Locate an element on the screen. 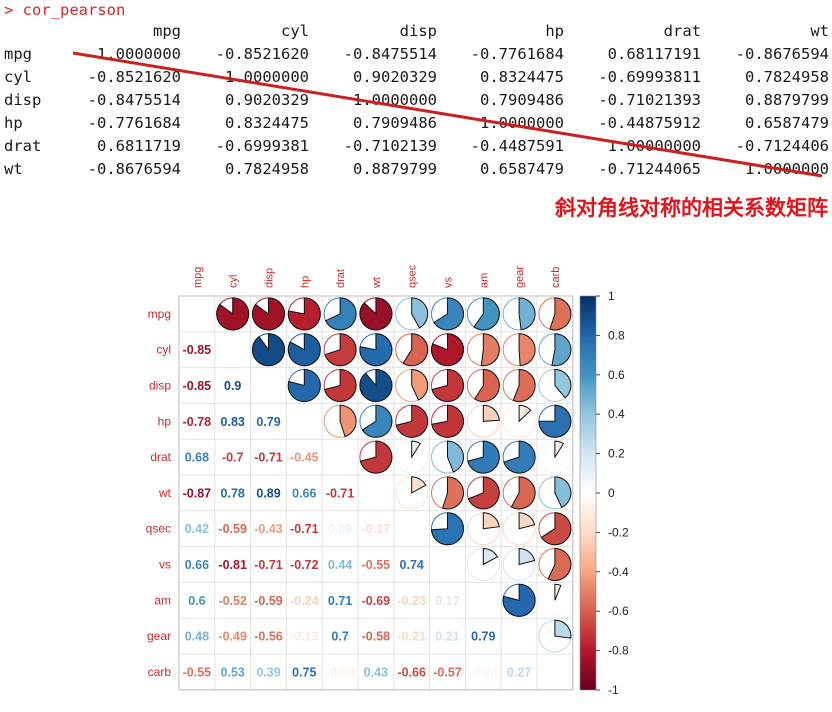  colorbar-tick-label: -0.2 is located at coordinates (618, 532).